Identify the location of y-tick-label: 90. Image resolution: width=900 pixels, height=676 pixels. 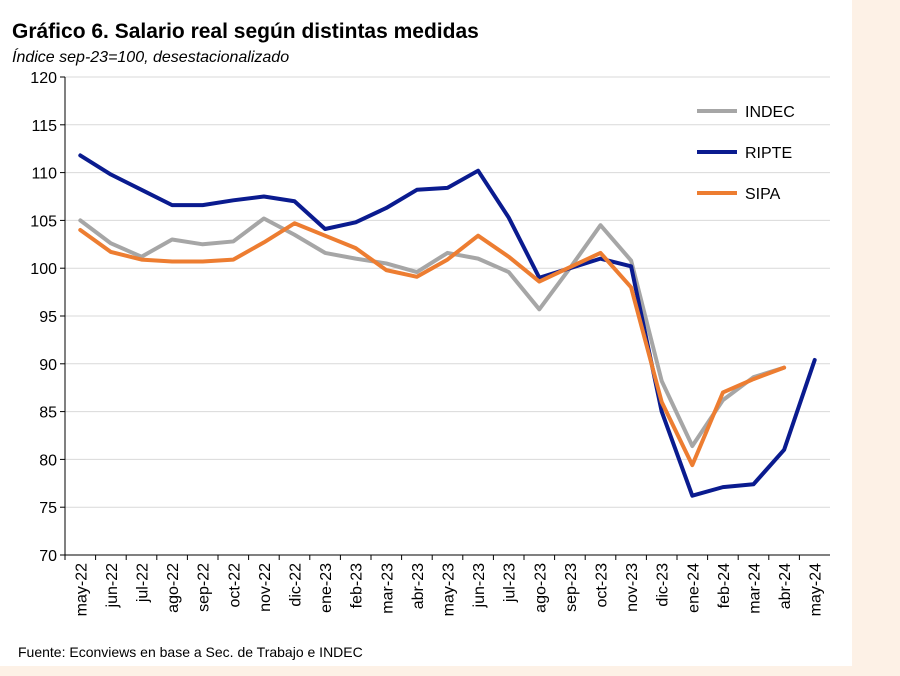
(48, 365).